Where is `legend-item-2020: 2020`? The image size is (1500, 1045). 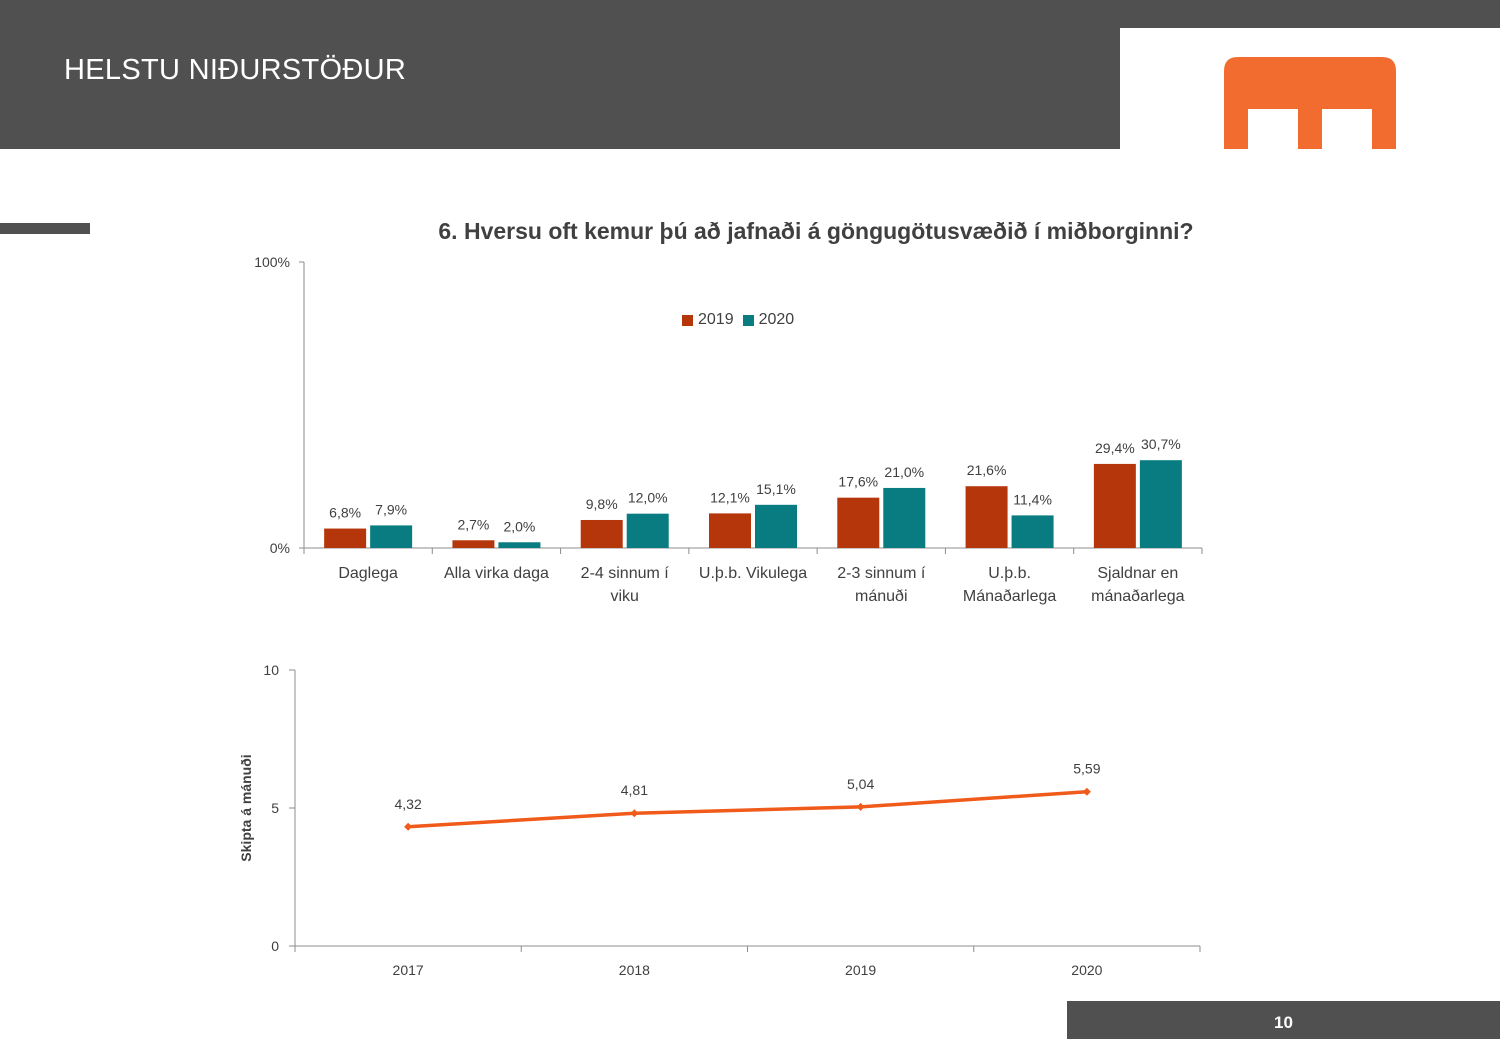 legend-item-2020: 2020 is located at coordinates (768, 320).